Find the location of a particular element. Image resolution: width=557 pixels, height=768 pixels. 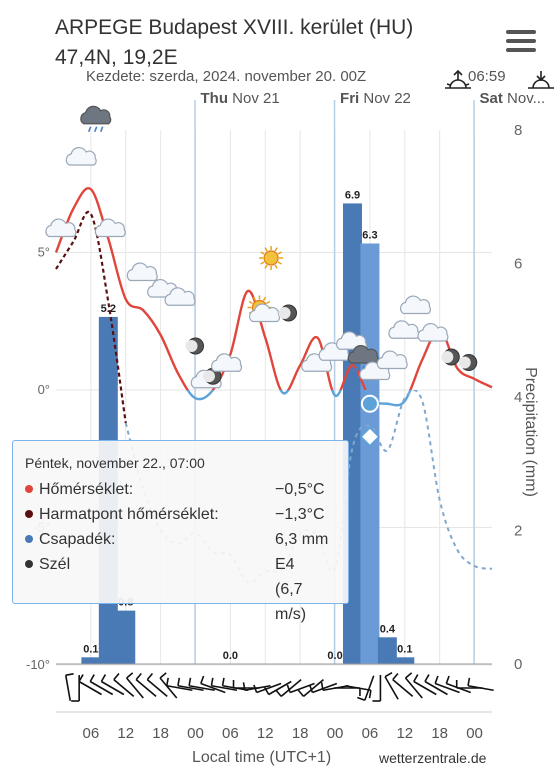

sunrise-time: 06:59 is located at coordinates (487, 76).